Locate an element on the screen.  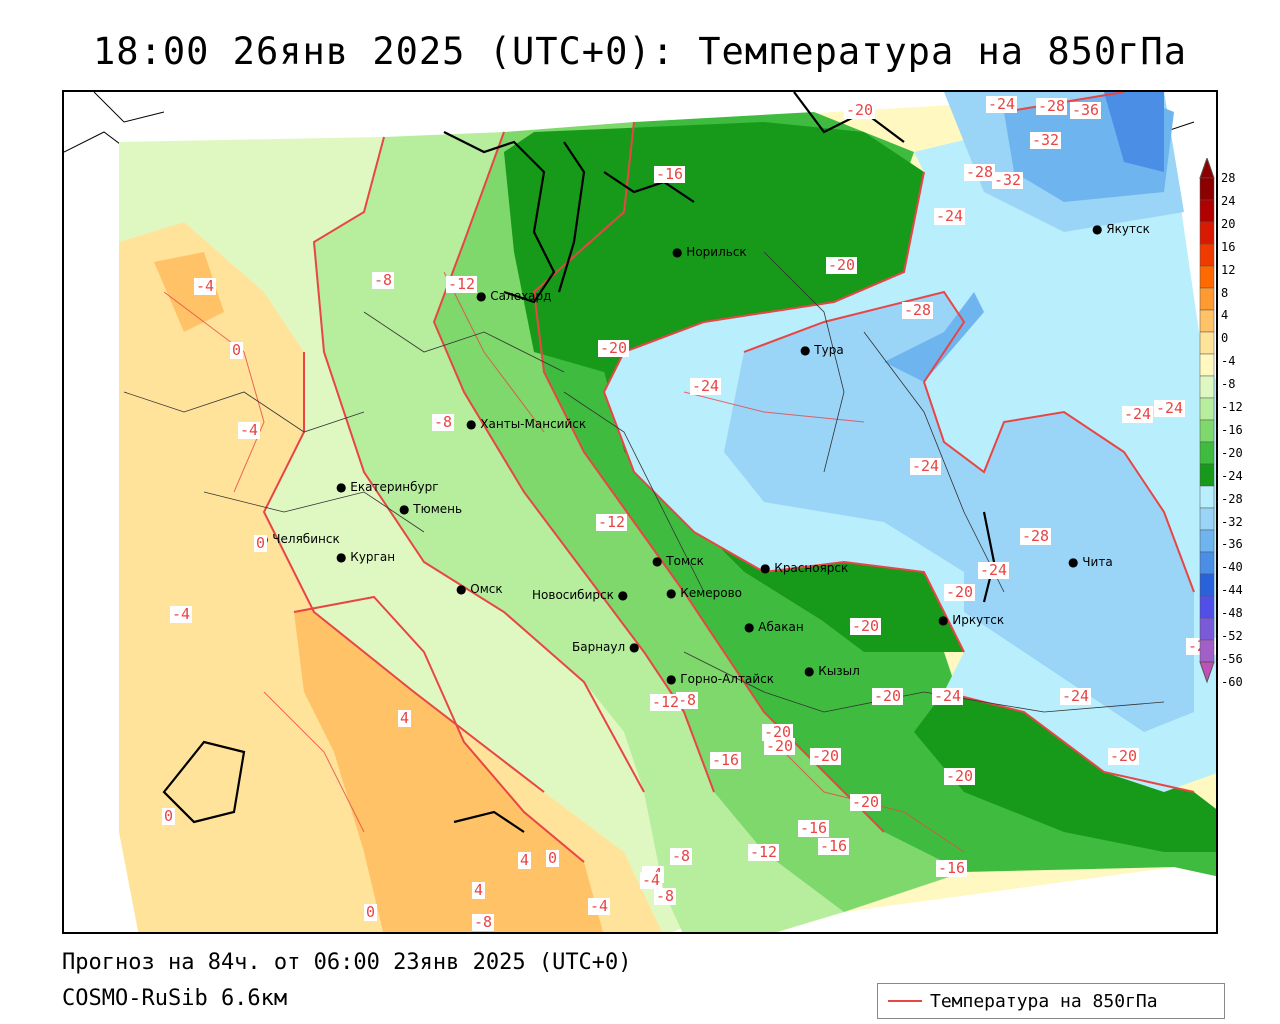
colorbar-tick-label: -4 is located at coordinates (1228, 361).